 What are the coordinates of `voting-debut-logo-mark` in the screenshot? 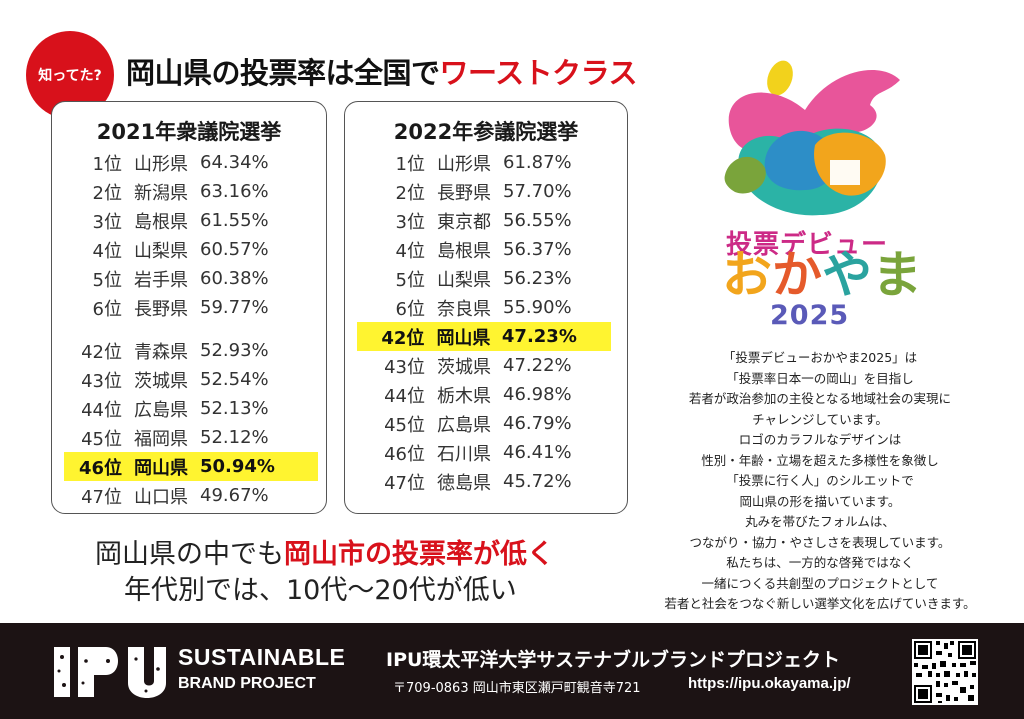 It's located at (812, 138).